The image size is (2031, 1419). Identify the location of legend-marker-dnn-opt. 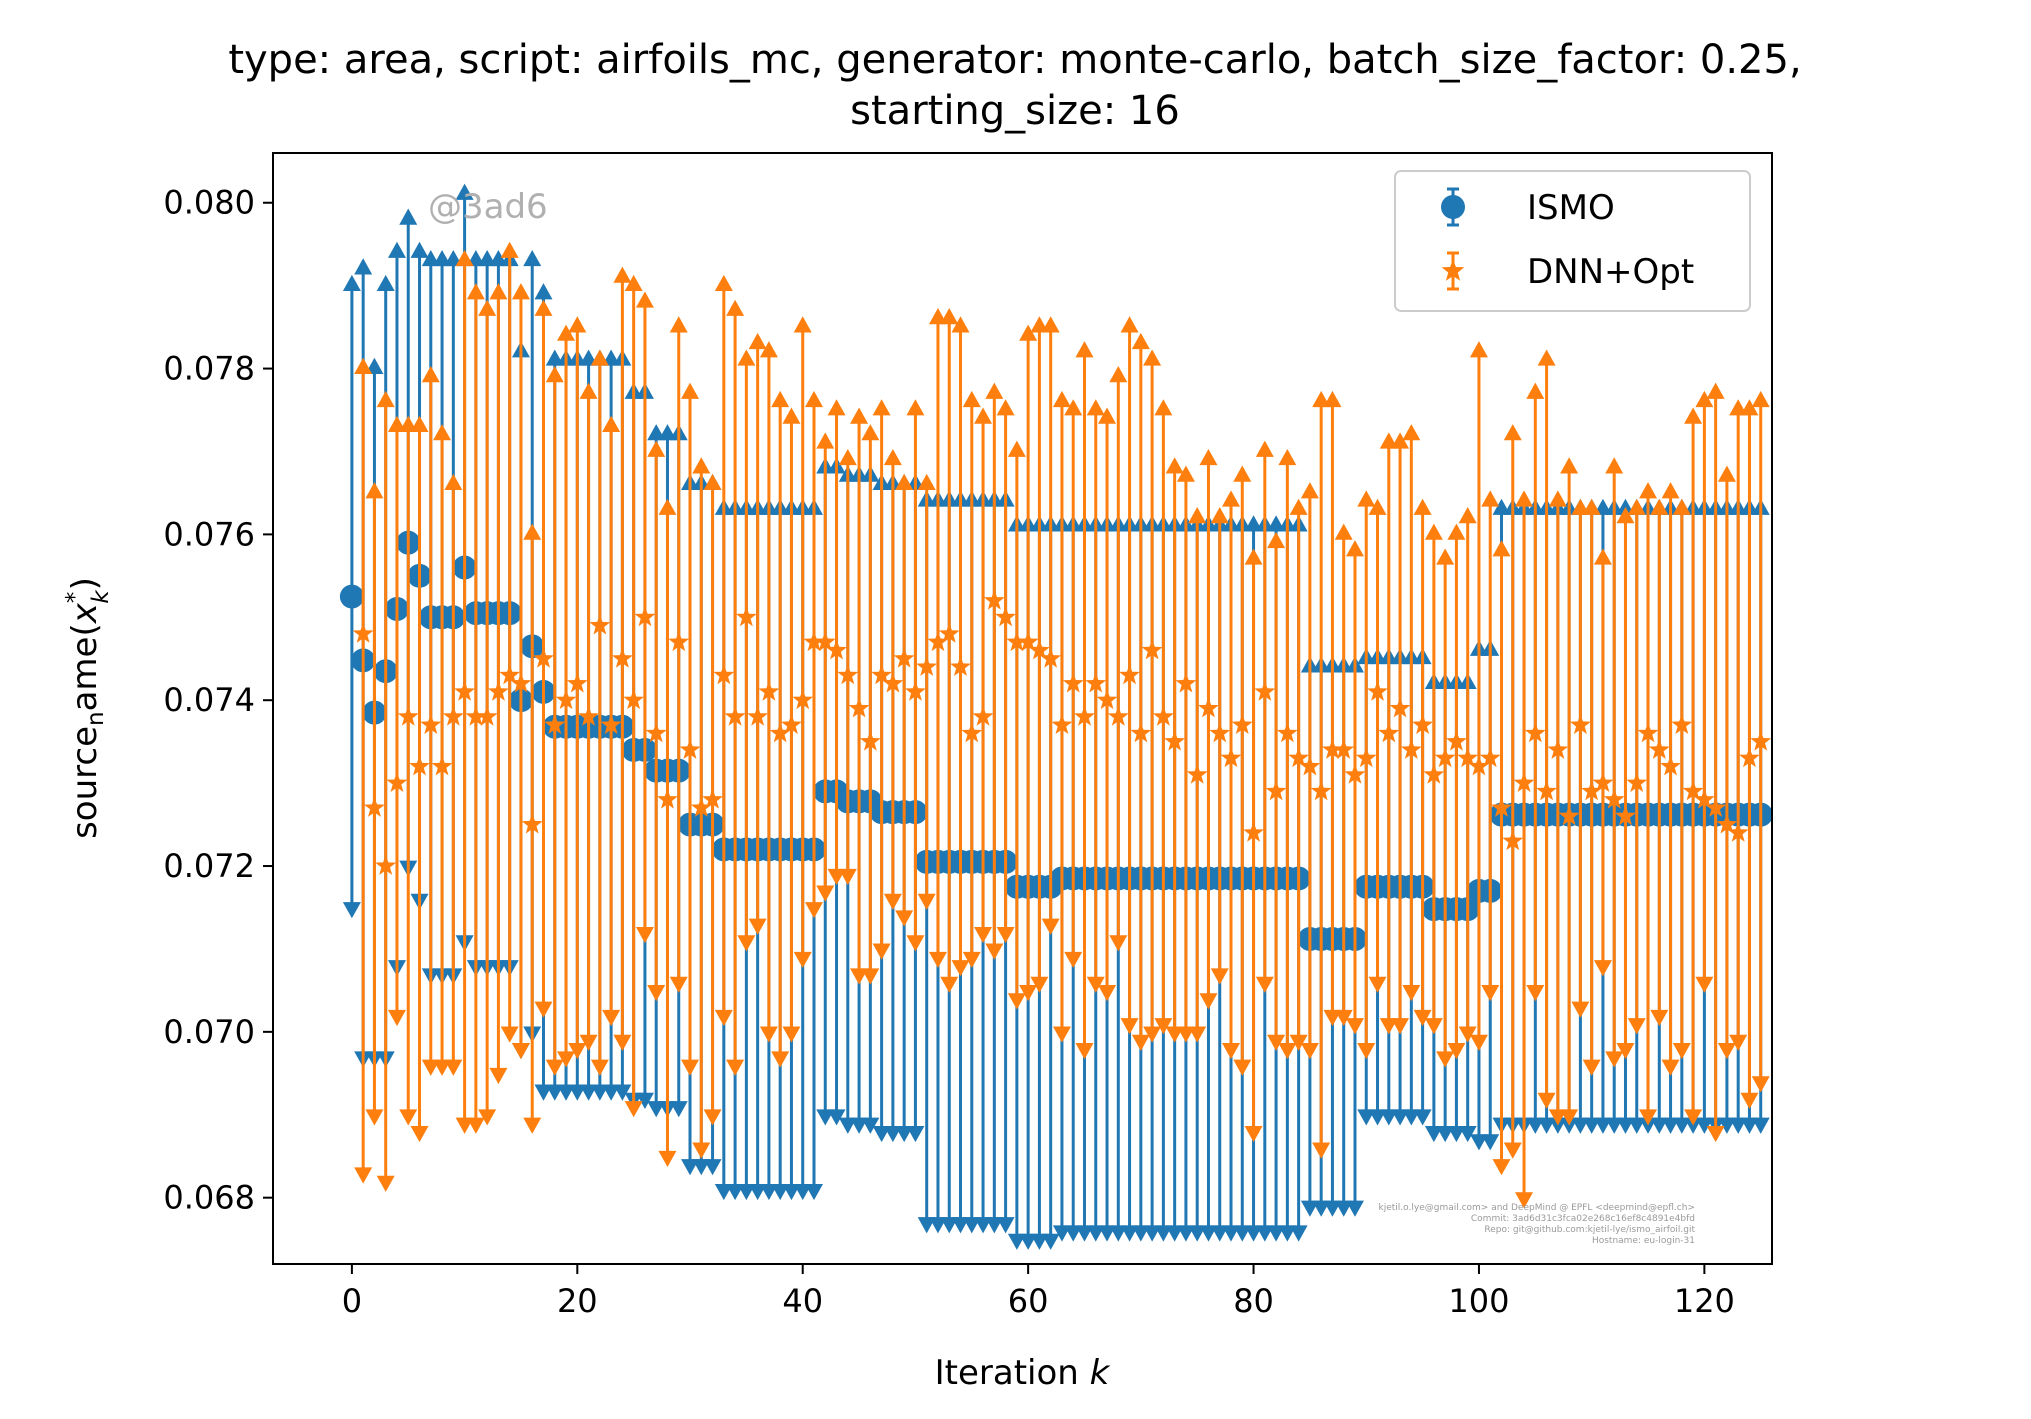
(1453, 271).